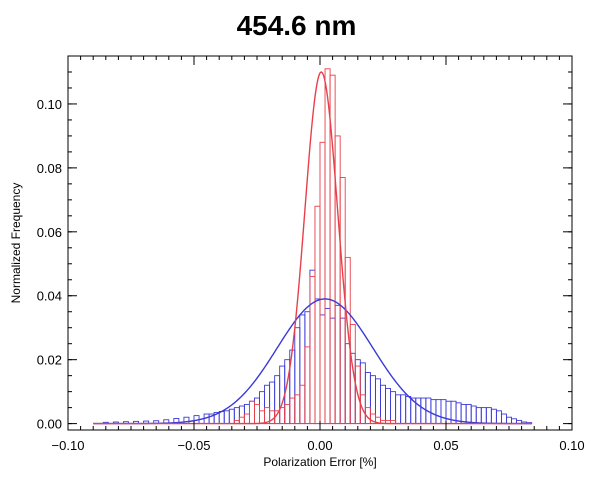 This screenshot has height=477, width=593. Describe the element at coordinates (68, 445) in the screenshot. I see `x-tick-label: −0.10` at that location.